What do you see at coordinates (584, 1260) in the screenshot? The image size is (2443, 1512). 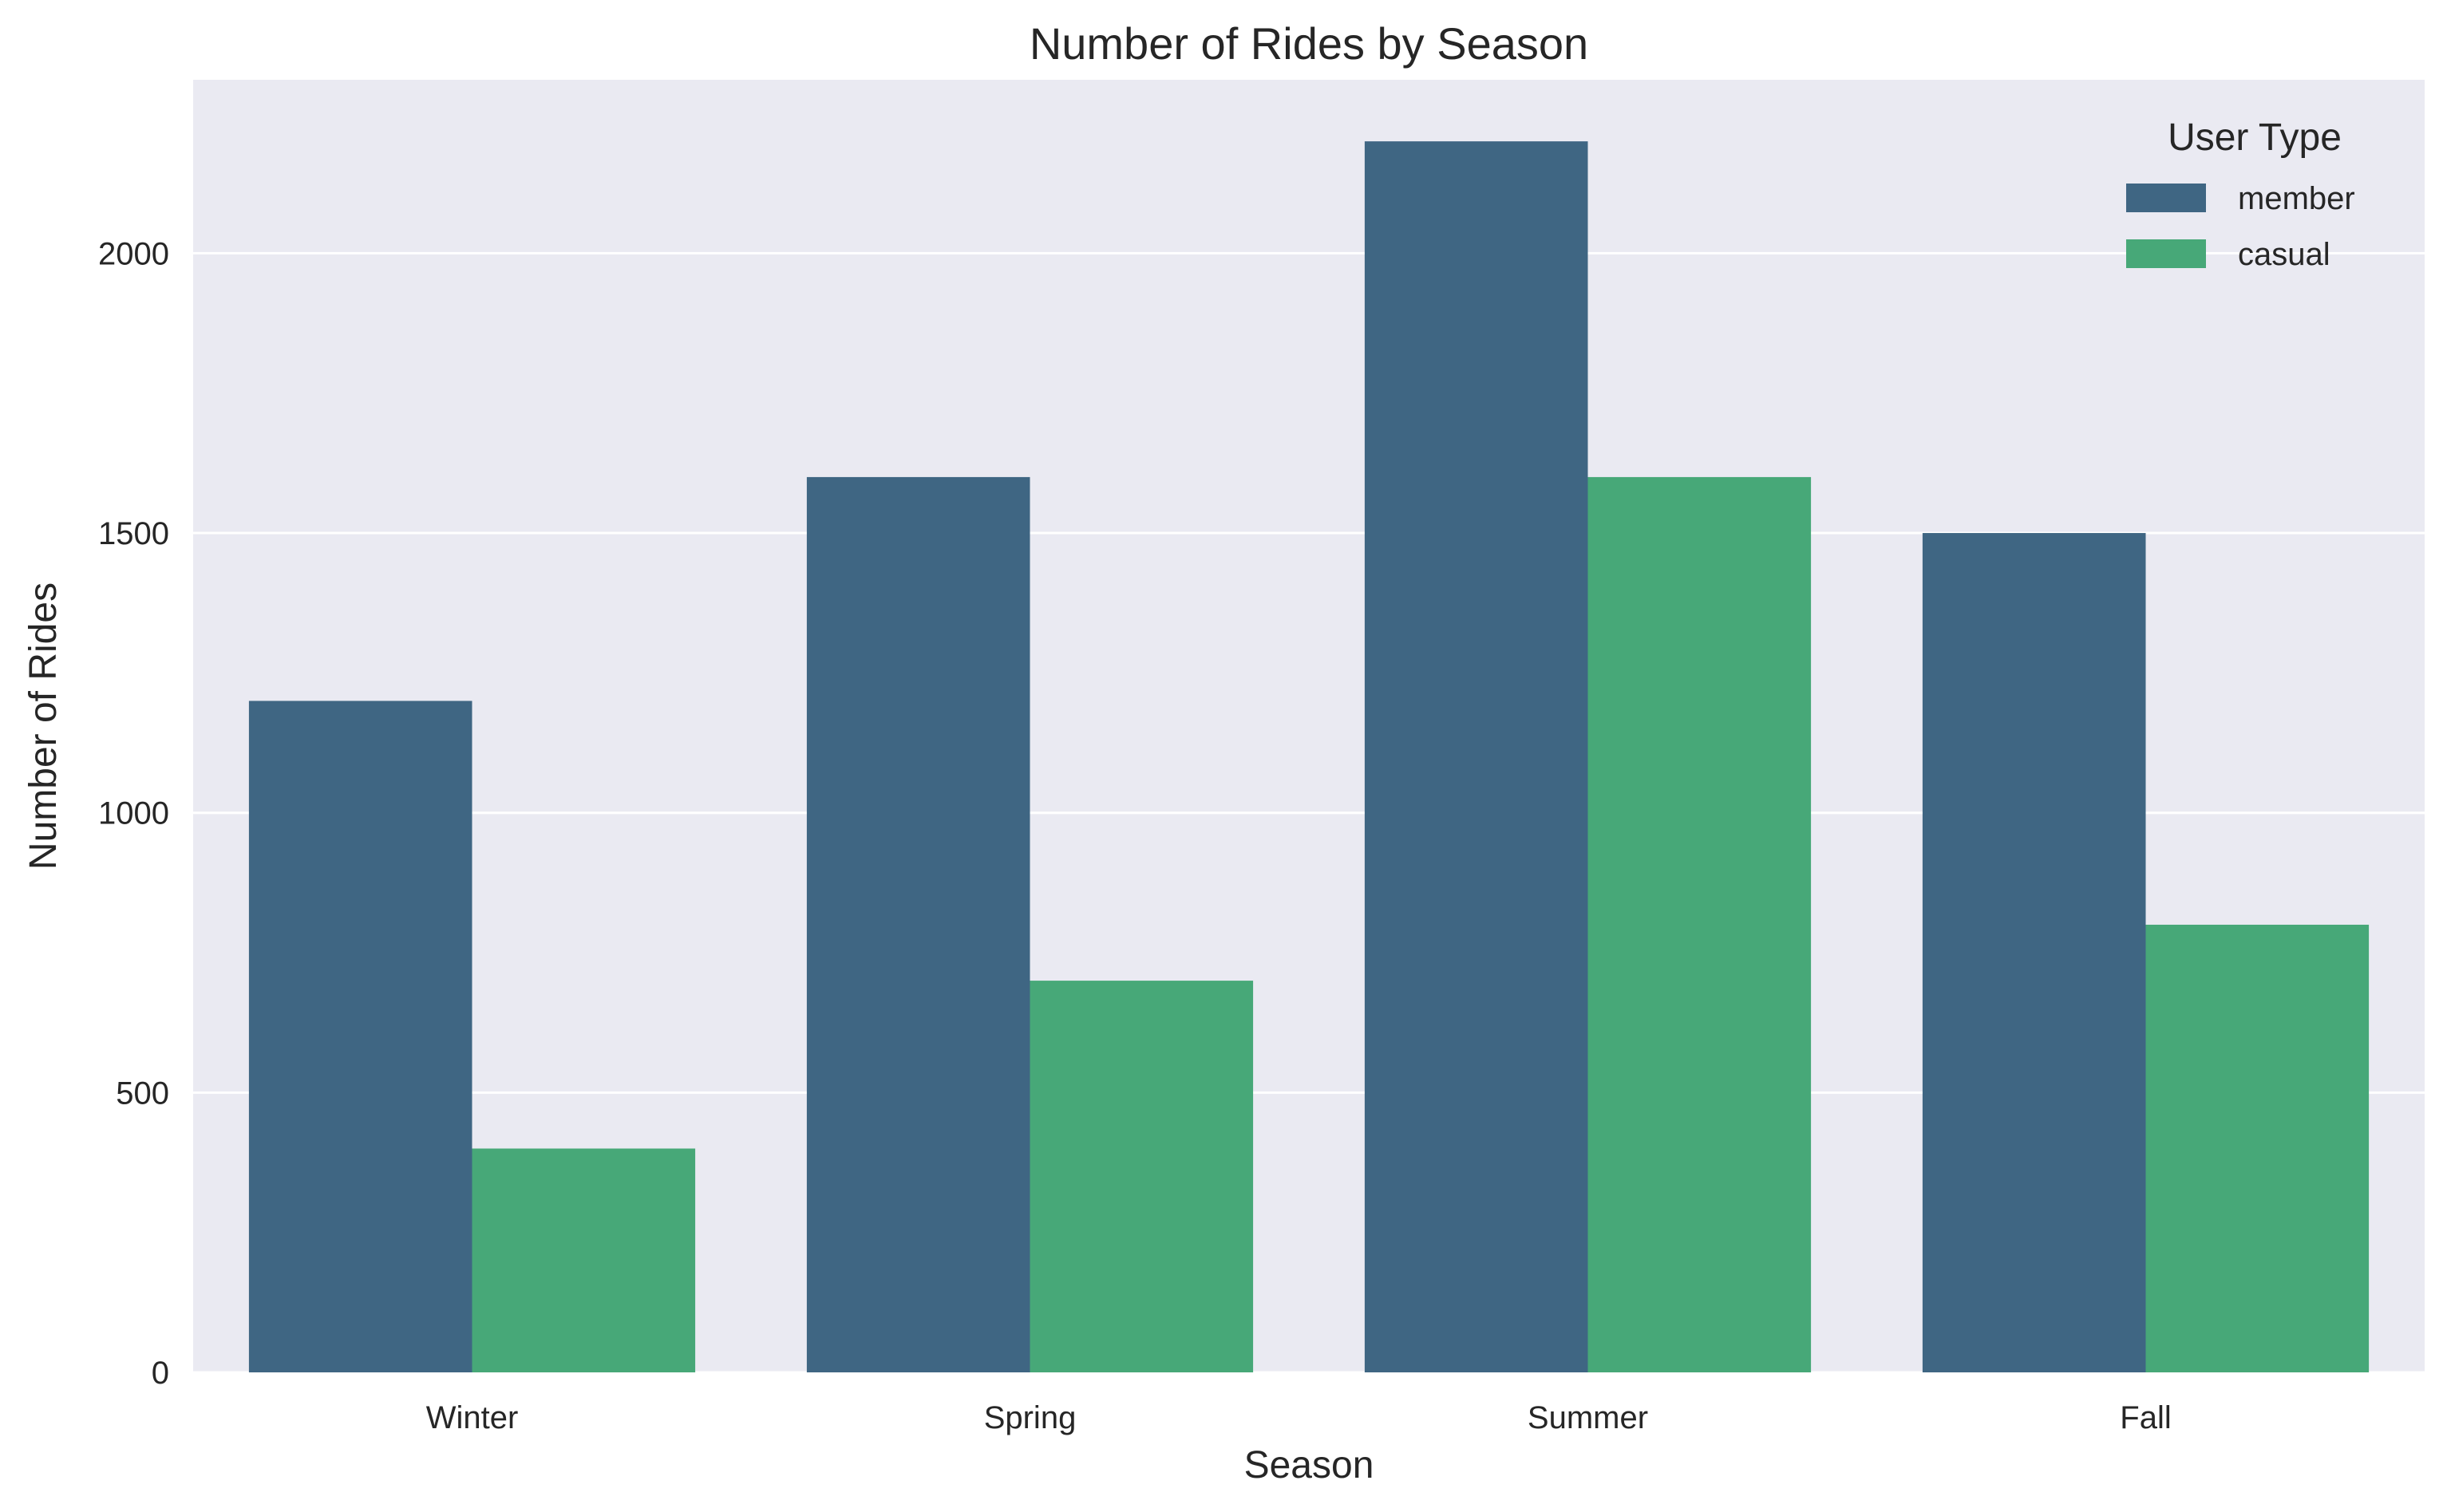 I see `bar-casual-winter` at bounding box center [584, 1260].